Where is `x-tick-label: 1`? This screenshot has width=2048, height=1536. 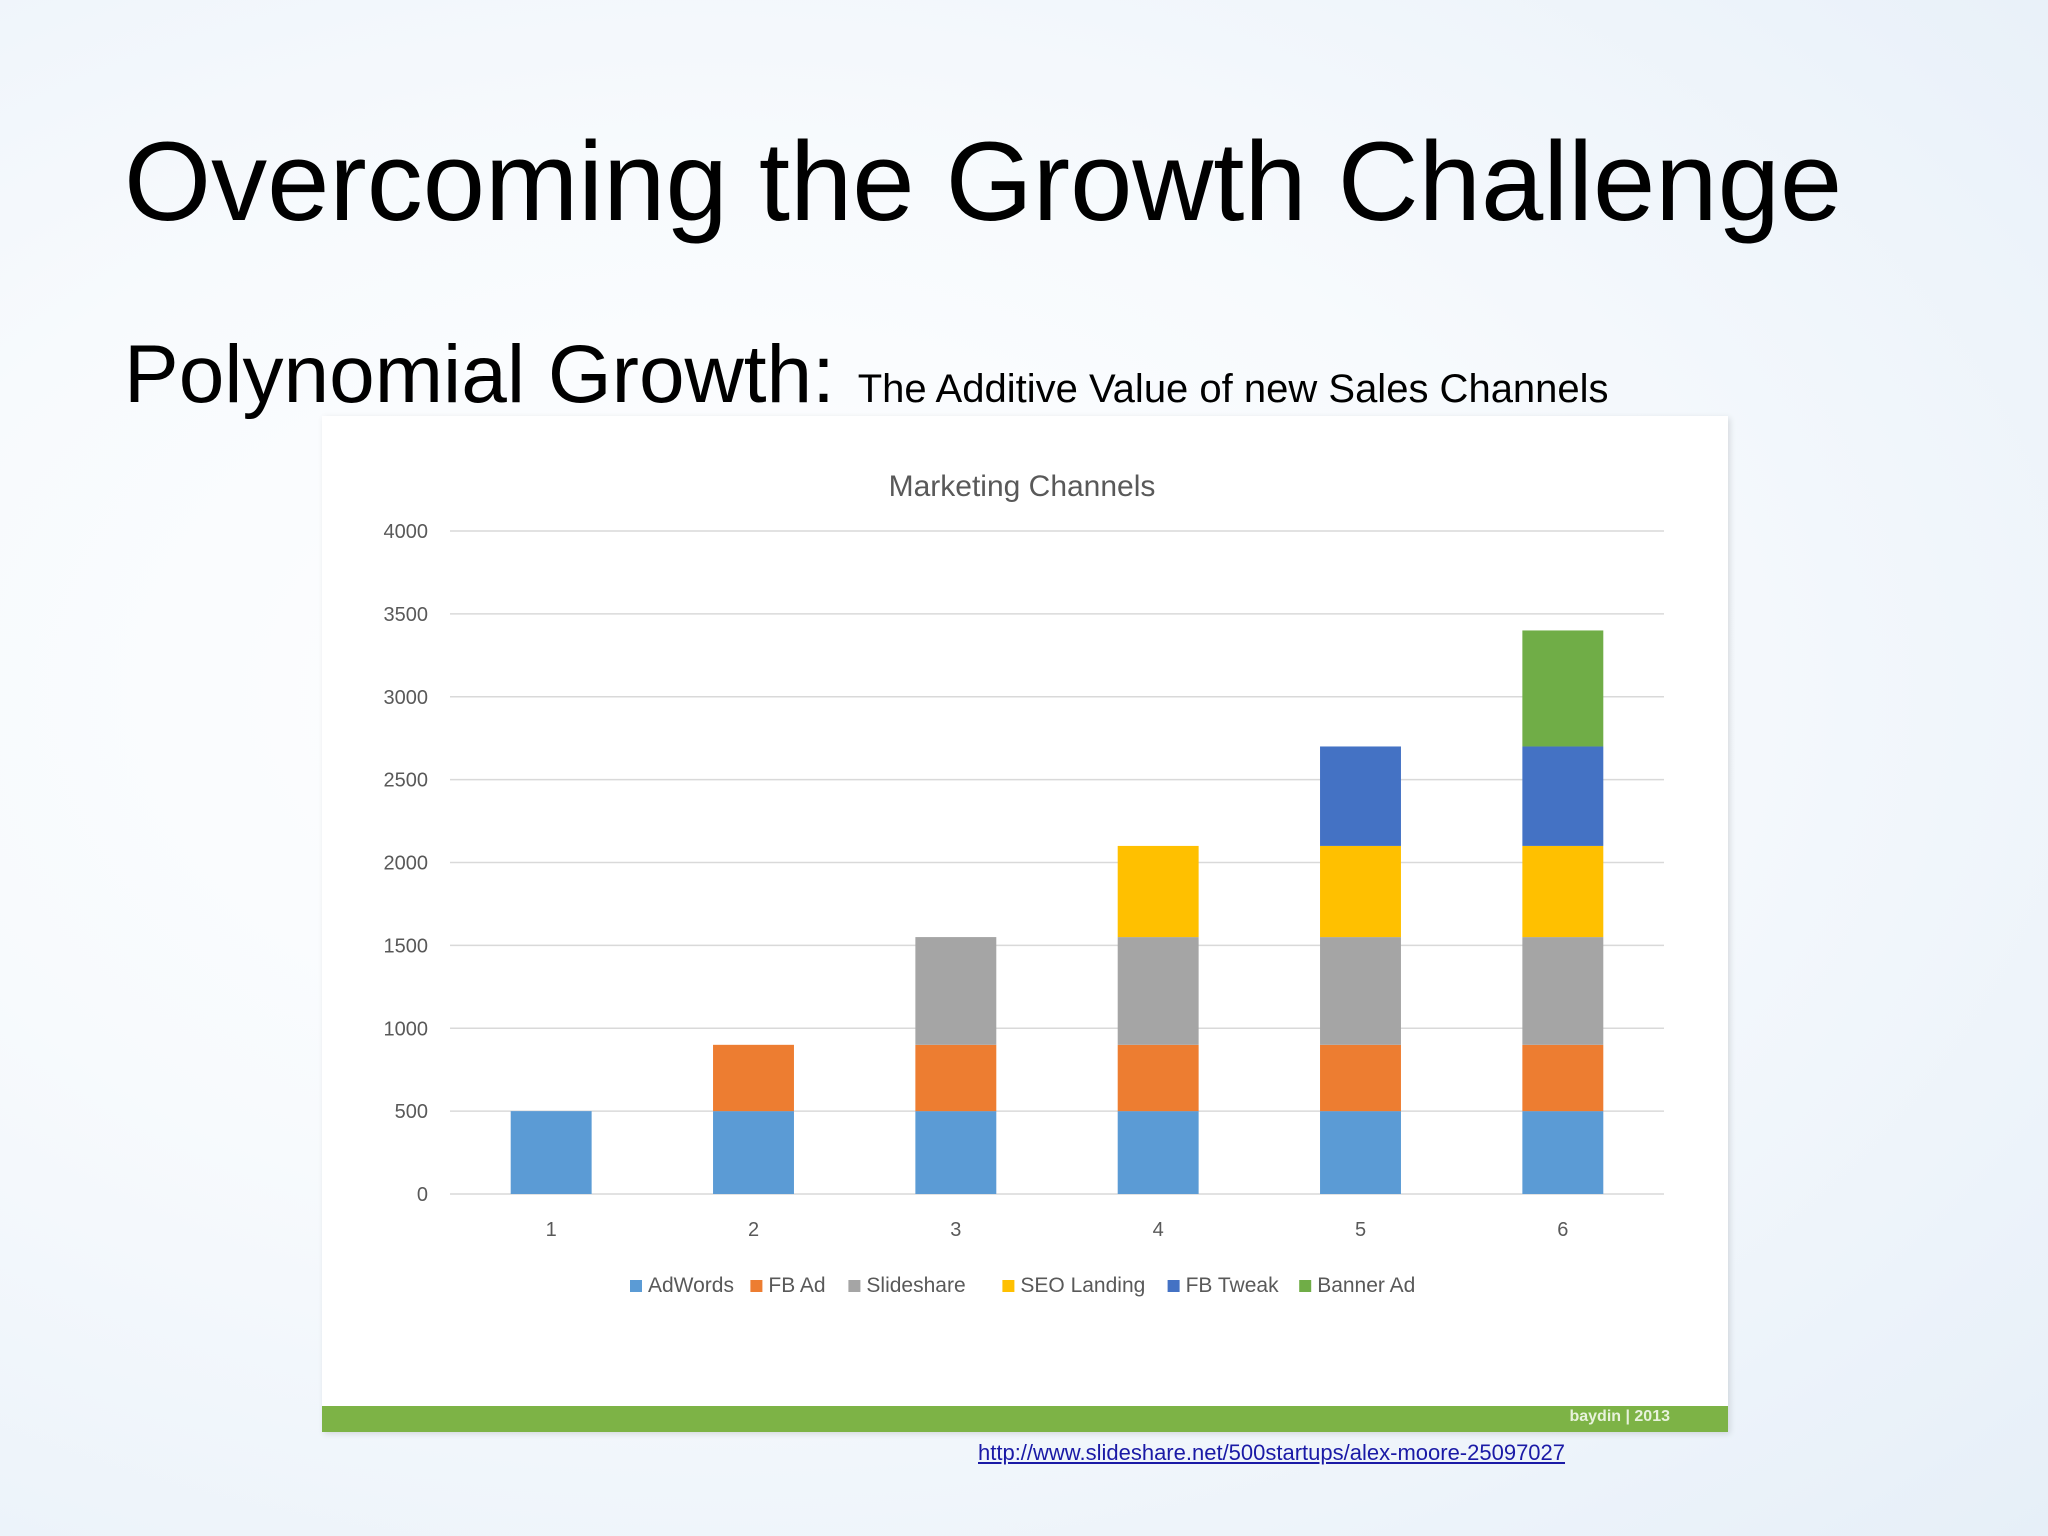 x-tick-label: 1 is located at coordinates (551, 1230).